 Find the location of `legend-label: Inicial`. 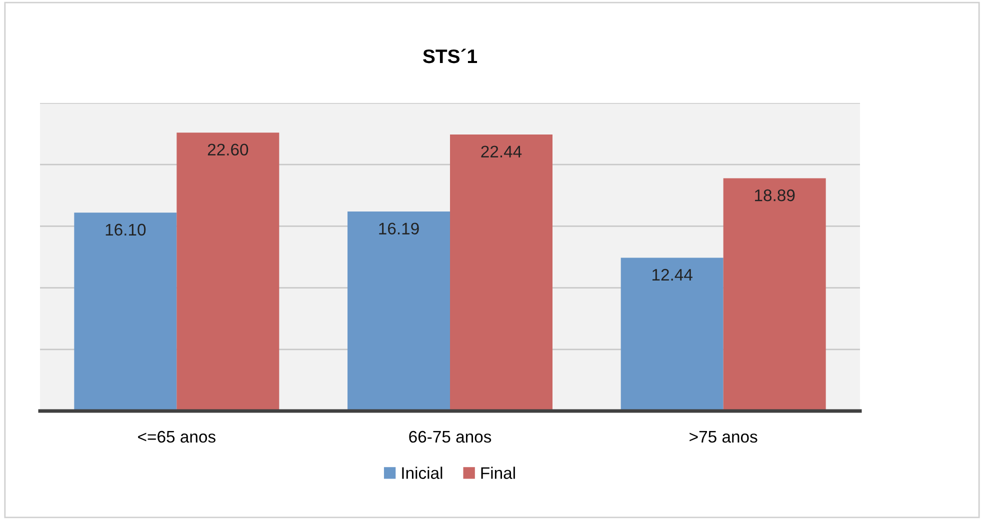

legend-label: Inicial is located at coordinates (422, 472).